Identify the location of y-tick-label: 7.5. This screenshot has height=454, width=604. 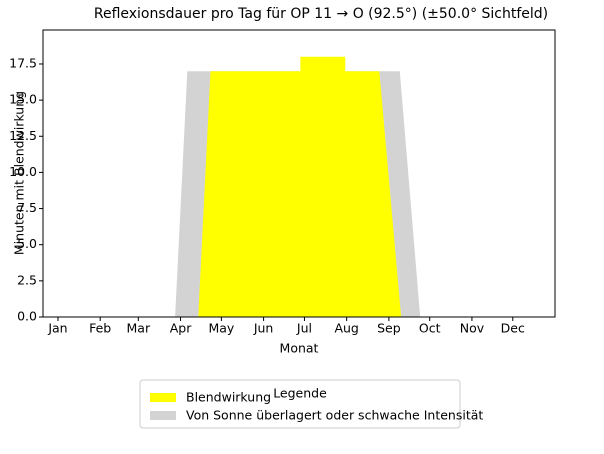
(27, 207).